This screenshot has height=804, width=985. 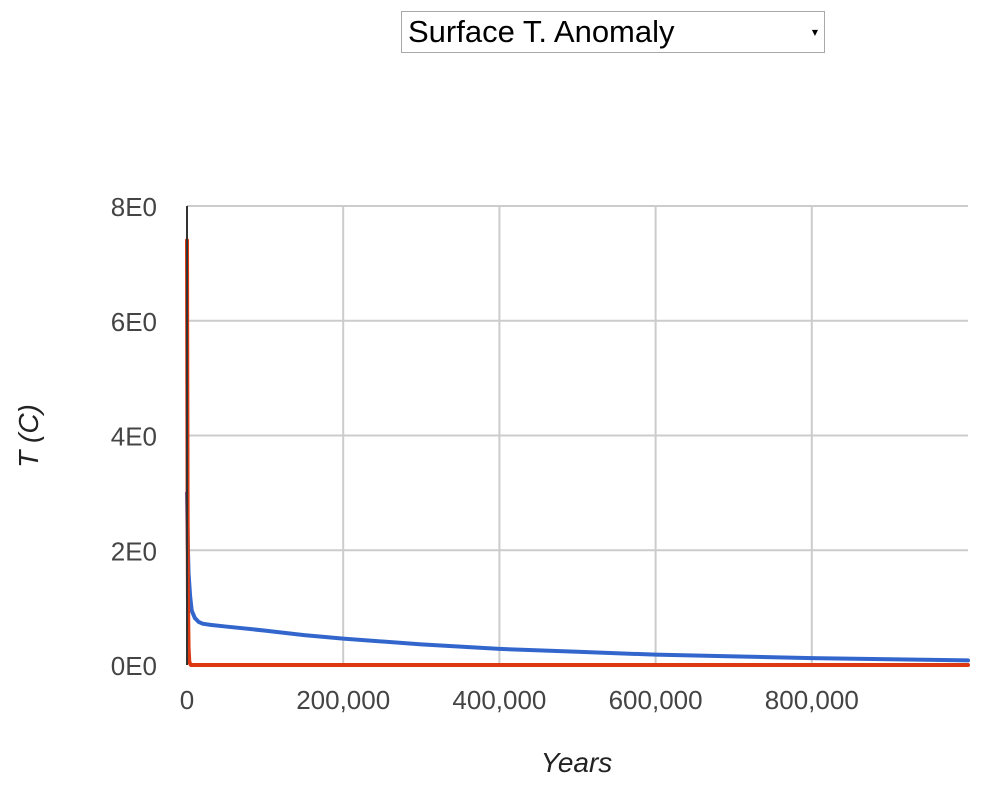 What do you see at coordinates (28, 436) in the screenshot?
I see `y-axis-label: T (C)` at bounding box center [28, 436].